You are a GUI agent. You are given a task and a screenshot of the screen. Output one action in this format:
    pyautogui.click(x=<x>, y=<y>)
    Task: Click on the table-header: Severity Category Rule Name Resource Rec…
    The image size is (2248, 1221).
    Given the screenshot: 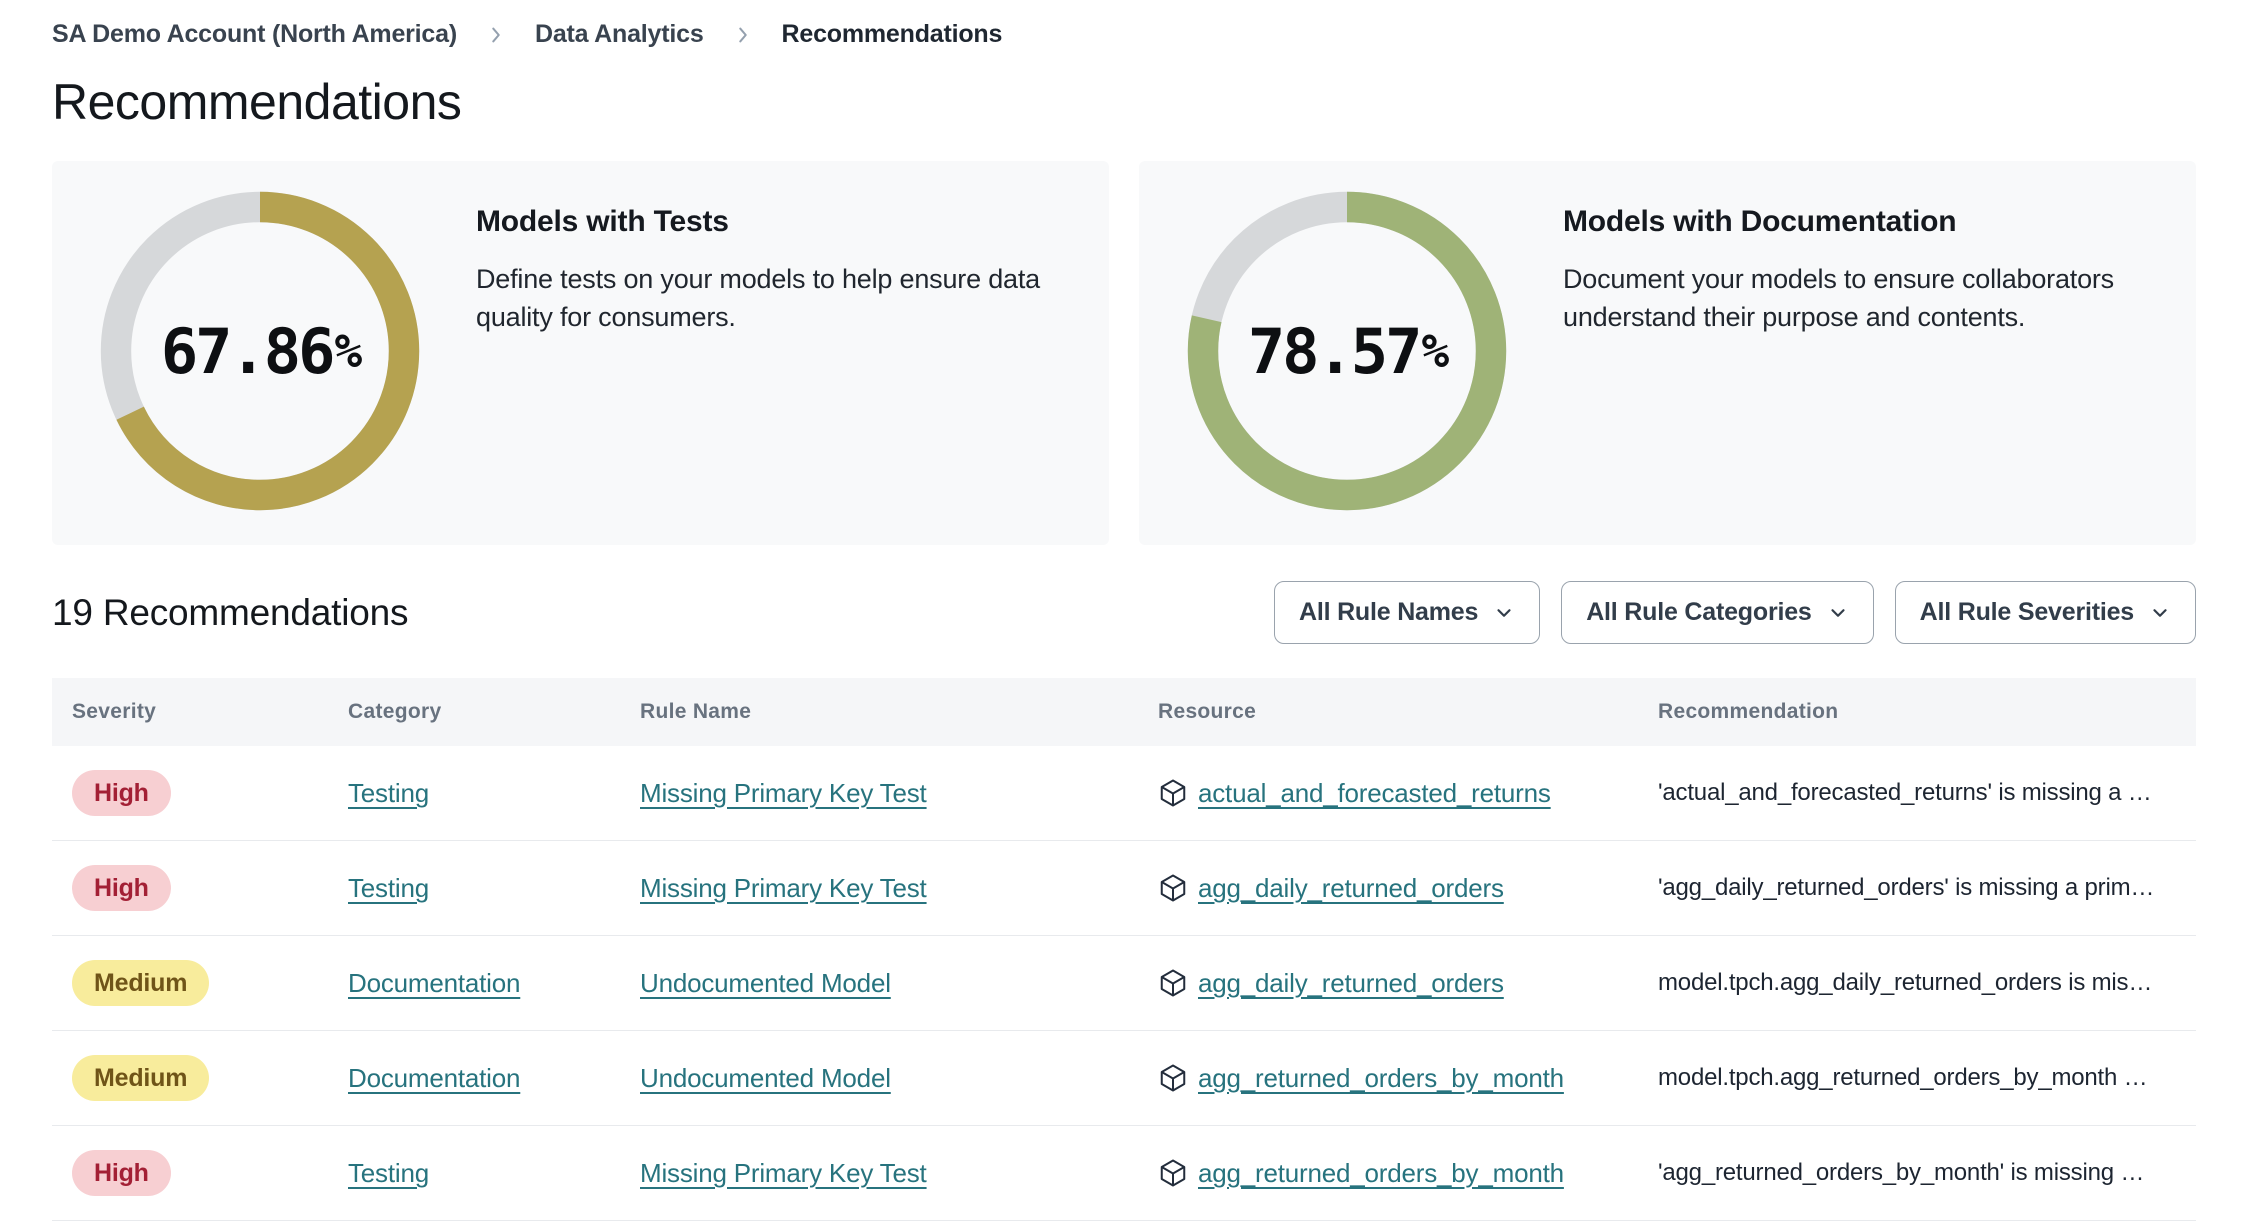 What is the action you would take?
    pyautogui.click(x=1124, y=712)
    